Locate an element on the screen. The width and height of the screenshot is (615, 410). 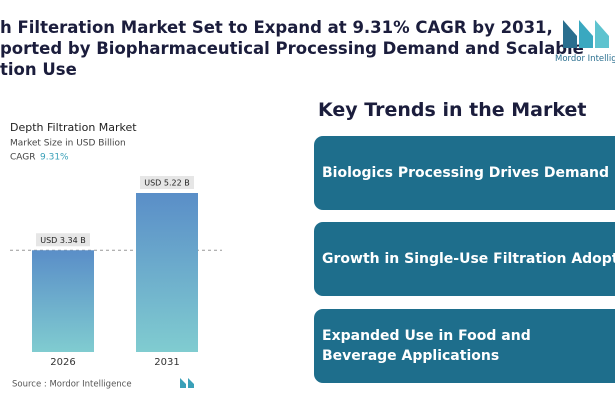
trend-box: Growth in Single-Use Filtration Adoption is located at coordinates (464, 259).